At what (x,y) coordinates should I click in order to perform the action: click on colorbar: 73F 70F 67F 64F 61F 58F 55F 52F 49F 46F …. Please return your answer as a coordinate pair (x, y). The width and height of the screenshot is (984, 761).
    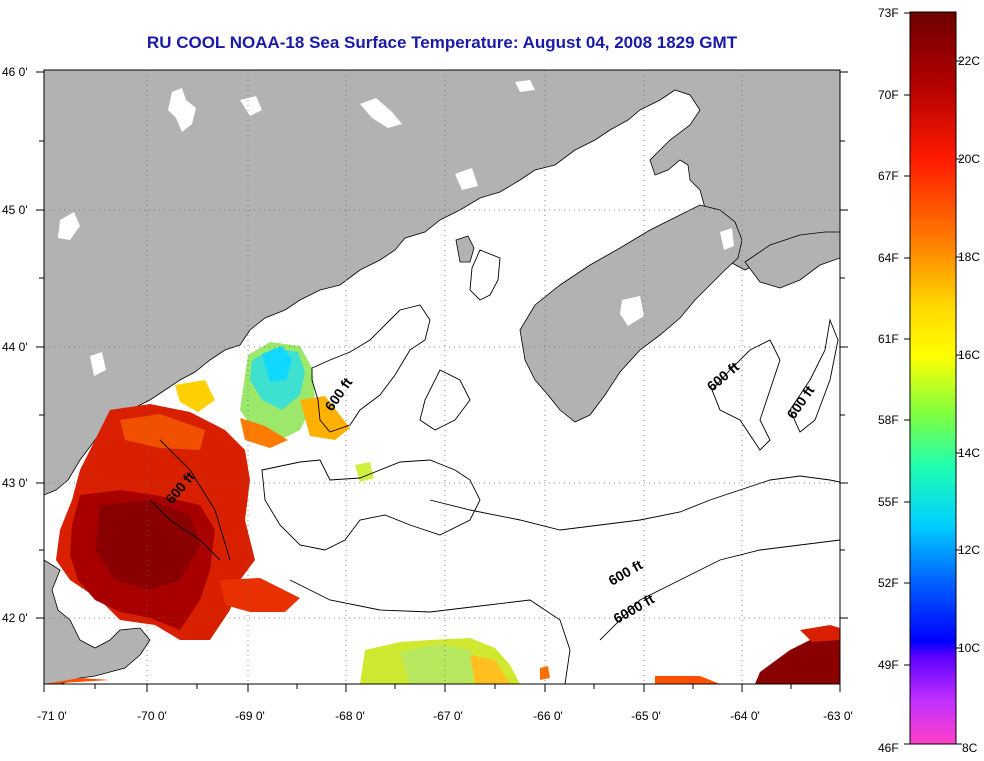
    Looking at the image, I should click on (929, 380).